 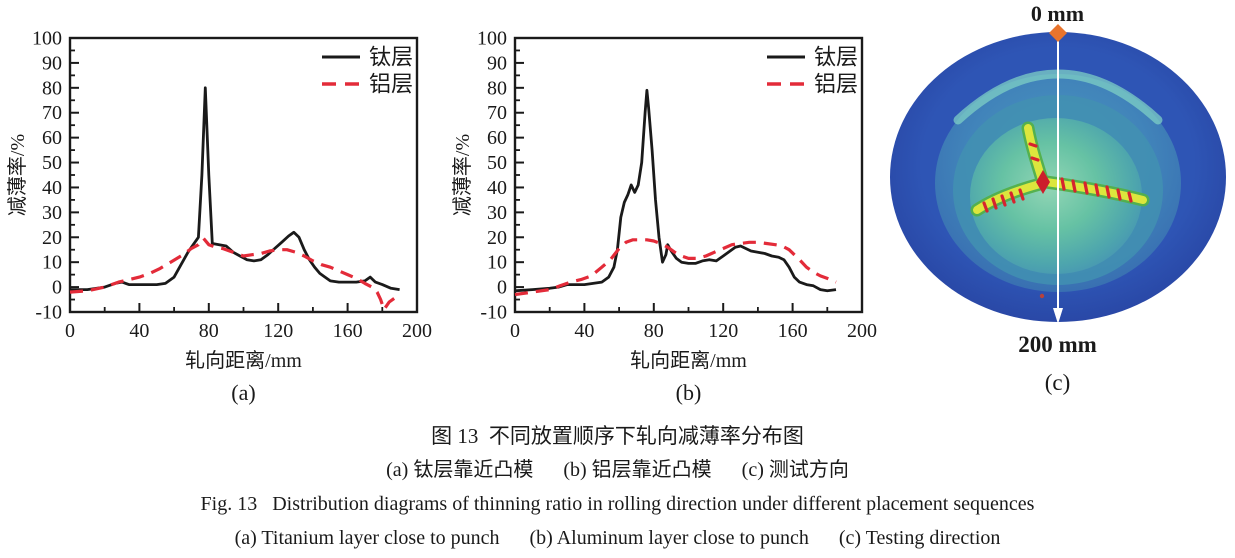 I want to click on panel-label: (a), so click(x=243, y=392).